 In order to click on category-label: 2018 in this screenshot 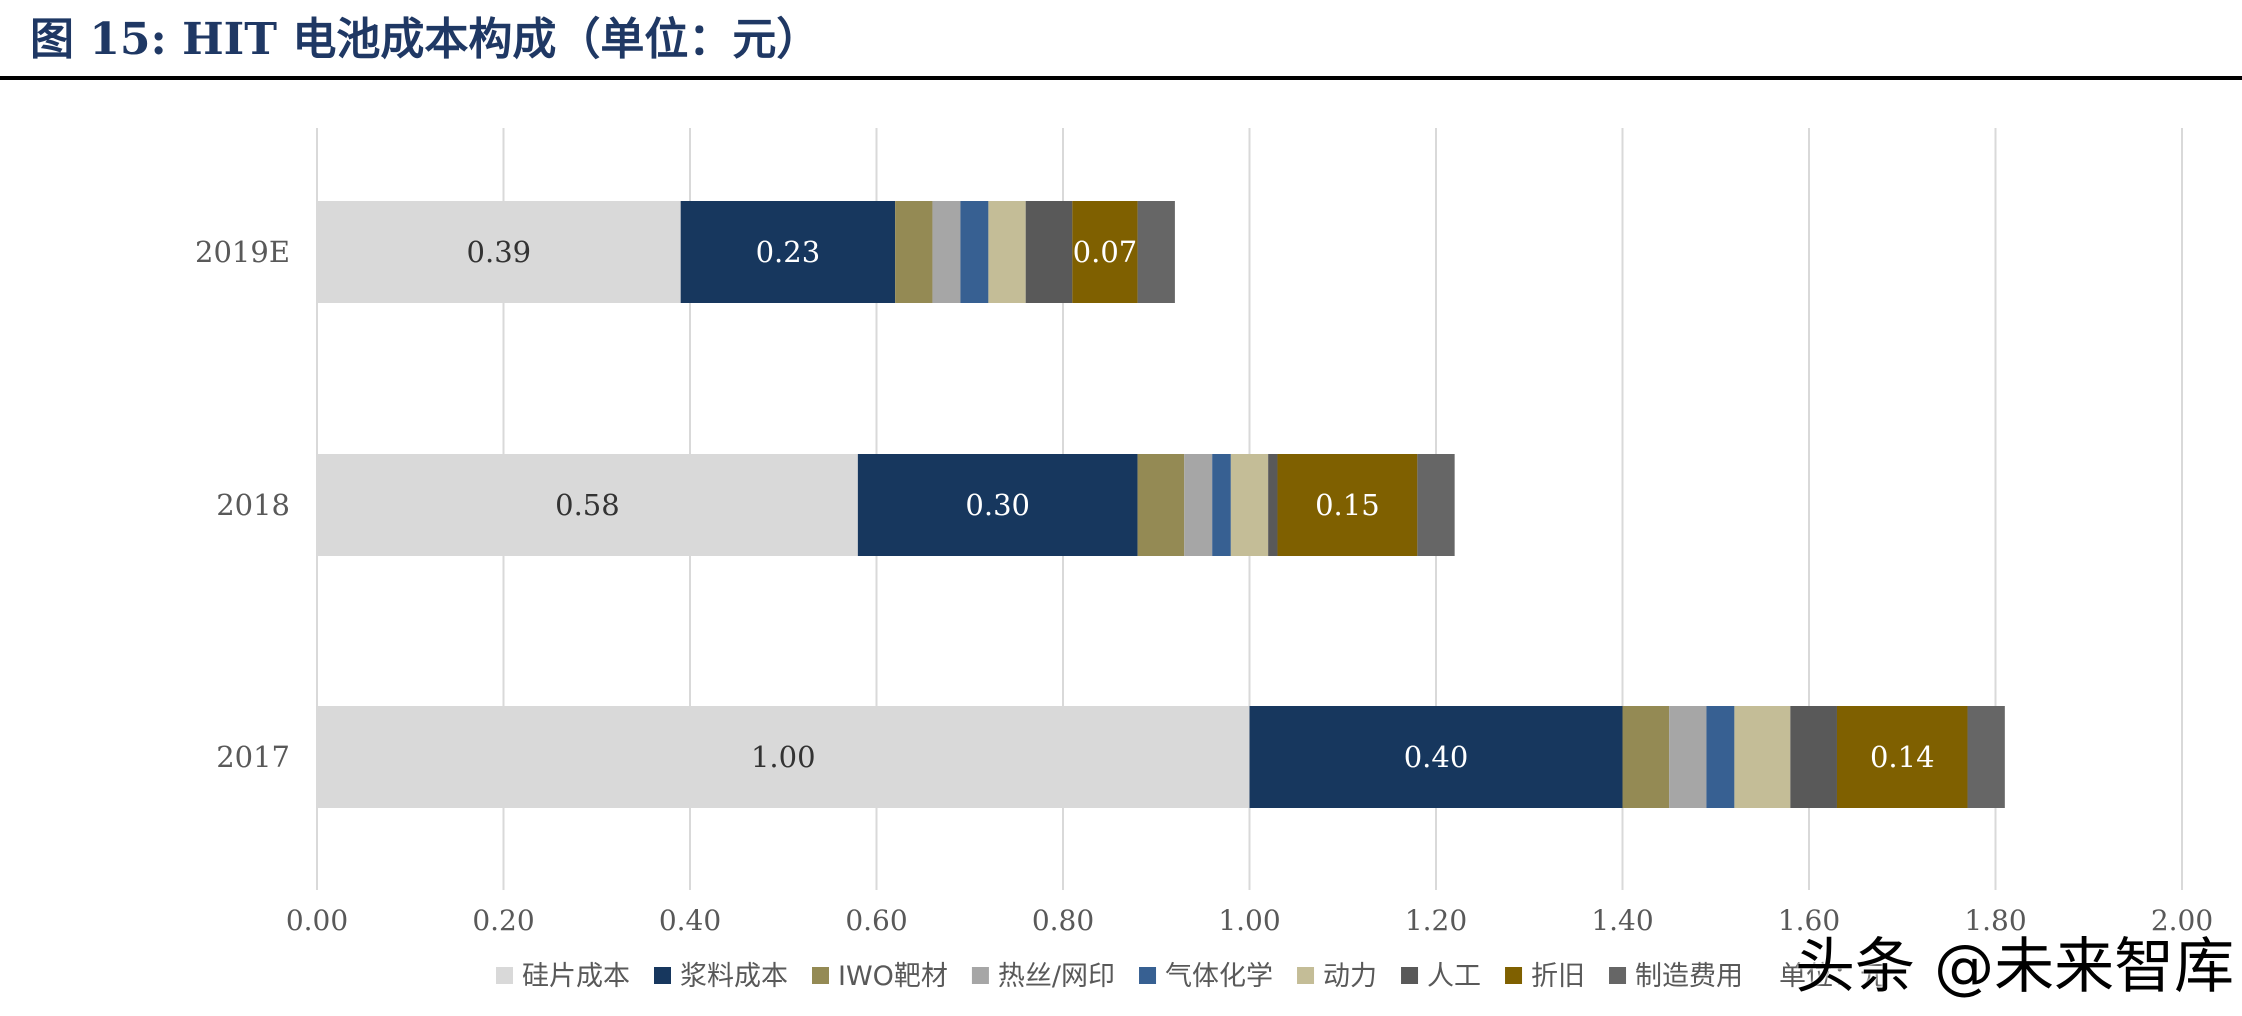, I will do `click(253, 505)`.